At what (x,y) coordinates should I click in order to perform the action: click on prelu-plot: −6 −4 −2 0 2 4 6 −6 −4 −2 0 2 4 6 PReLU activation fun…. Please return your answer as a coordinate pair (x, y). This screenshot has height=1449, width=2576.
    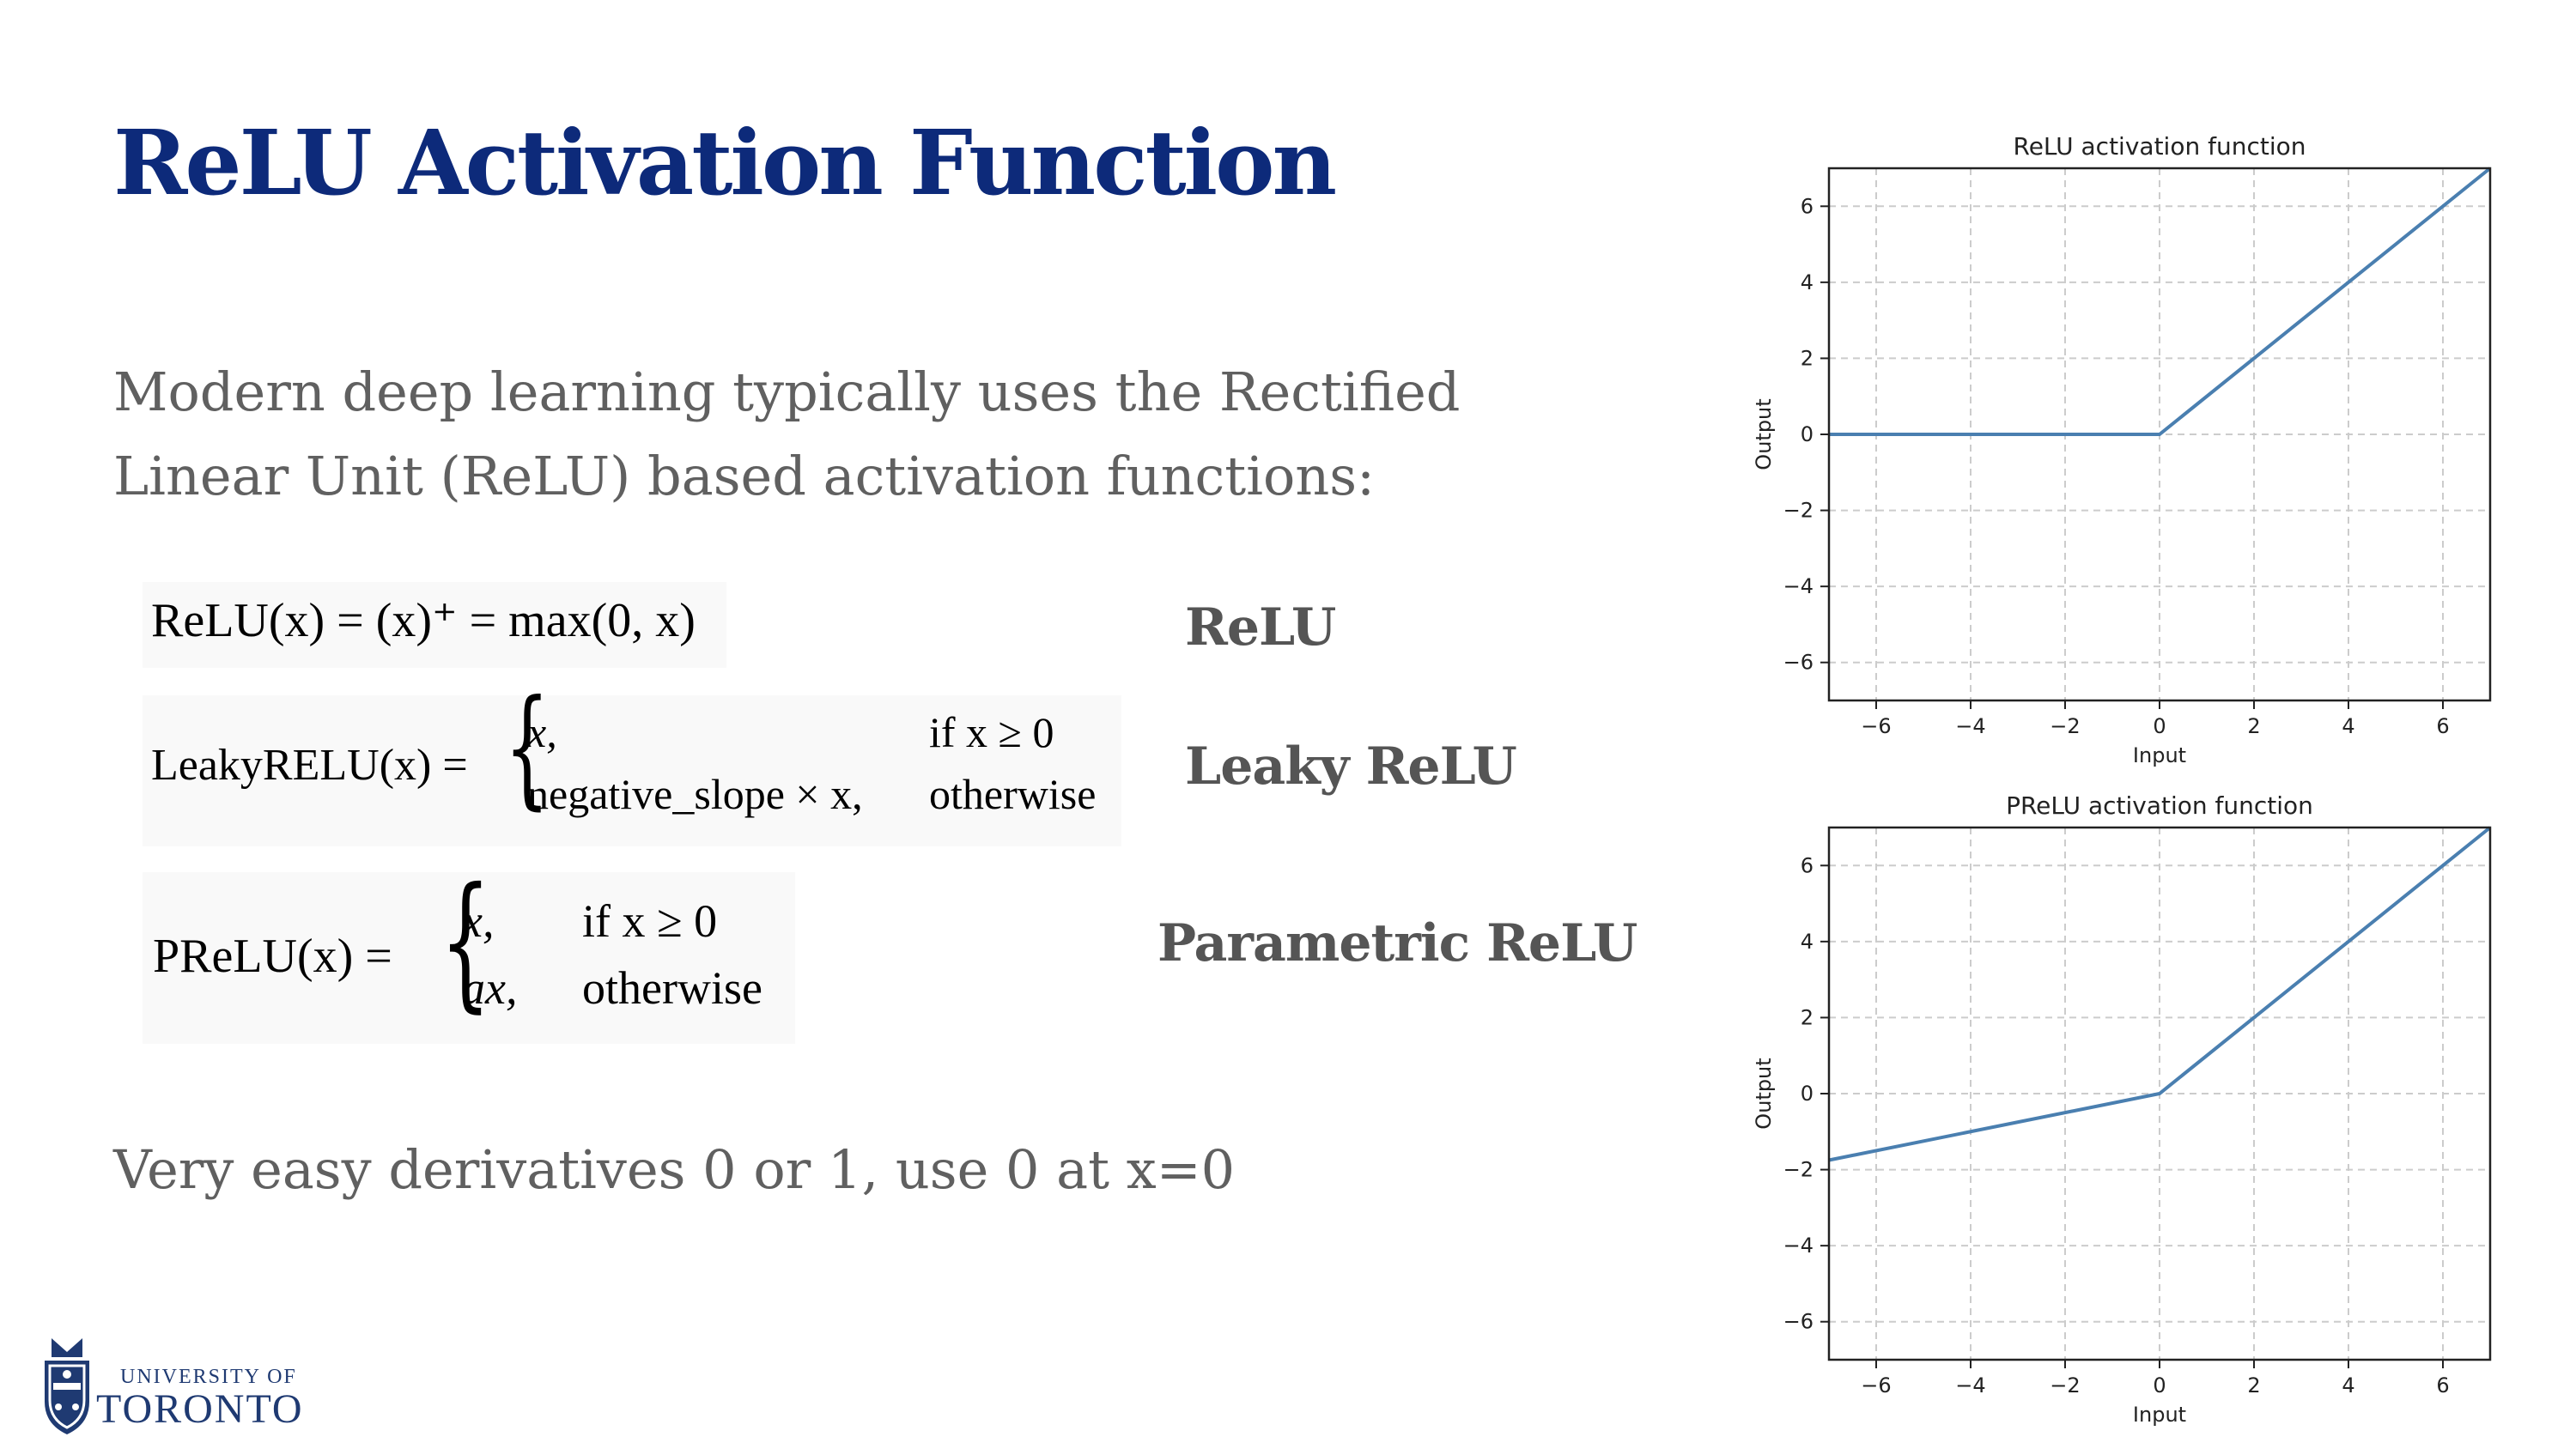
    Looking at the image, I should click on (2122, 1109).